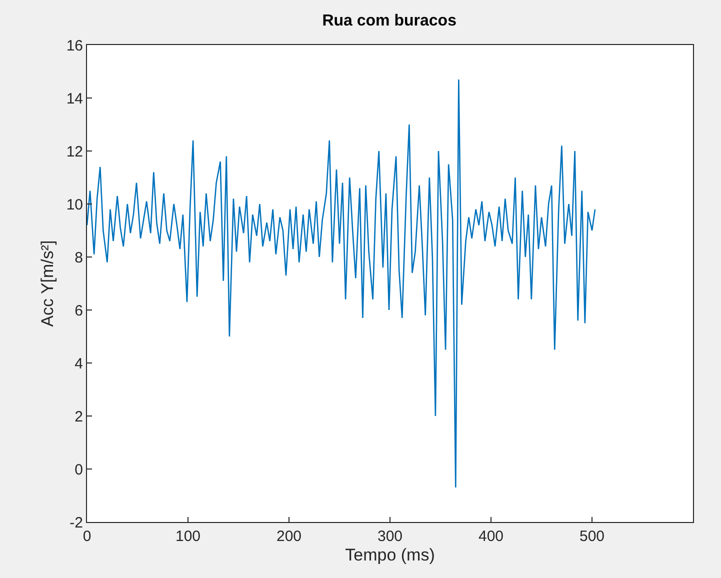 The width and height of the screenshot is (721, 578). Describe the element at coordinates (76, 523) in the screenshot. I see `y-tick-label: -2` at that location.